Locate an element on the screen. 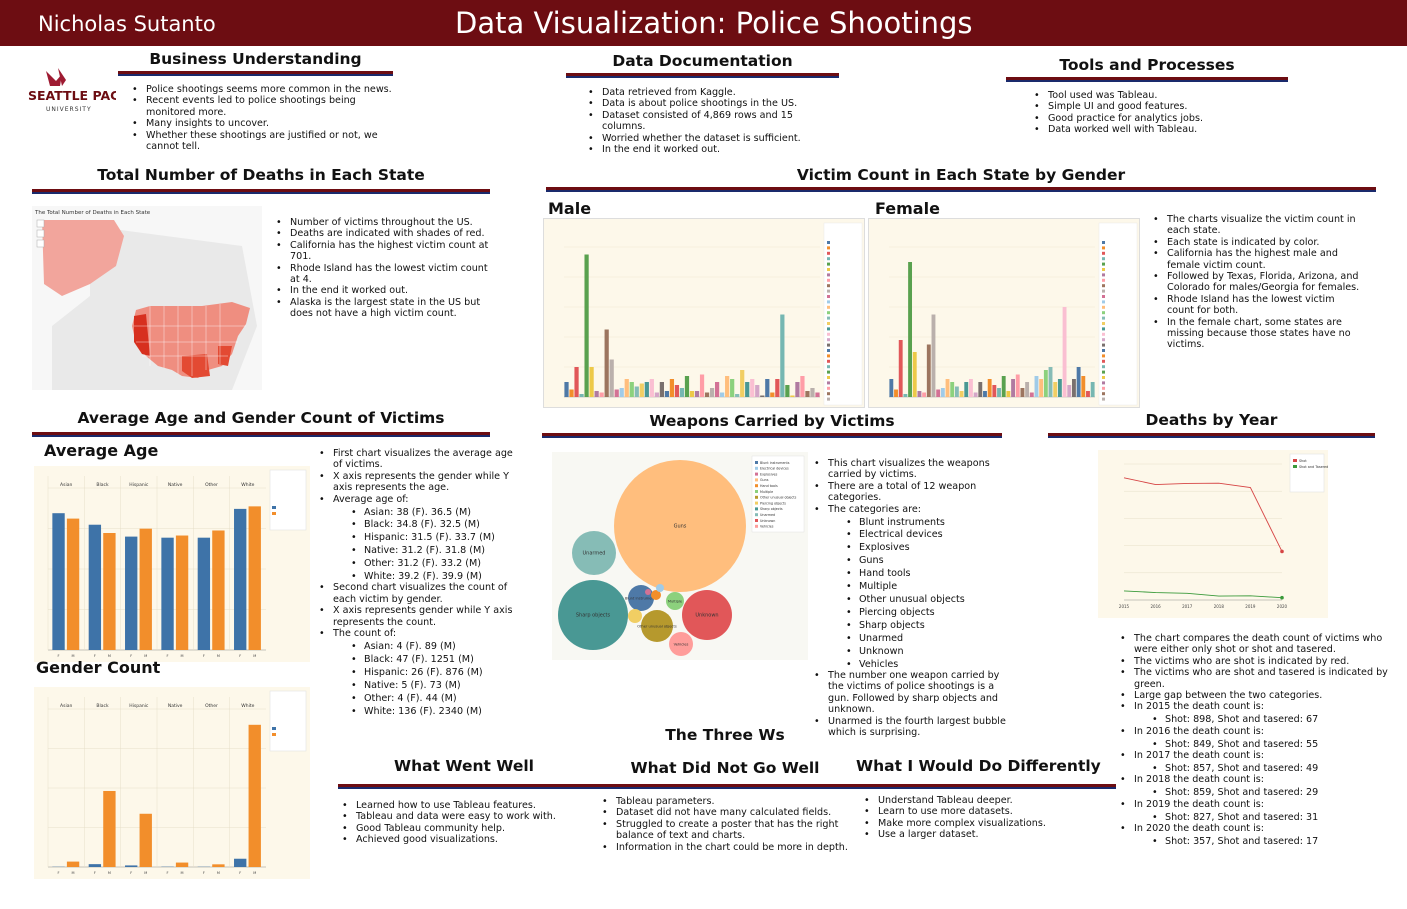 This screenshot has width=1407, height=909. sub-bullets: Shot: 827, Shot and tasered: 31 is located at coordinates (1265, 818).